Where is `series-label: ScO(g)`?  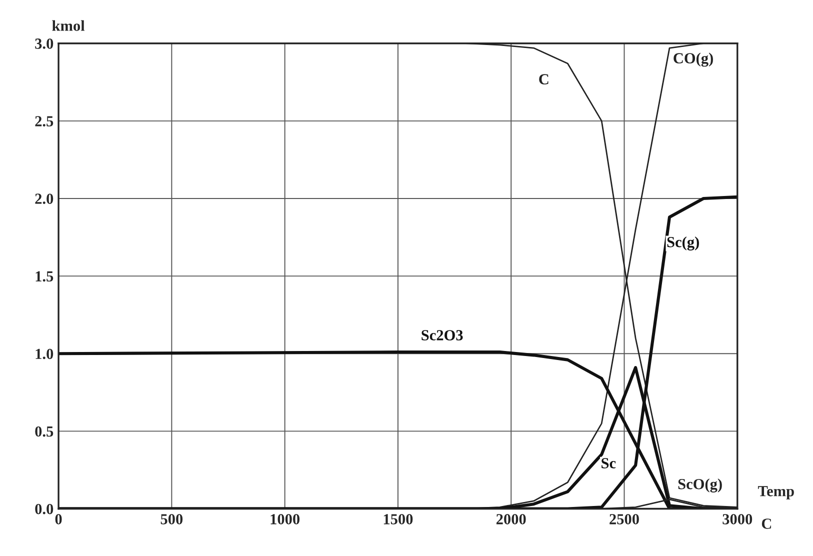
series-label: ScO(g) is located at coordinates (700, 485).